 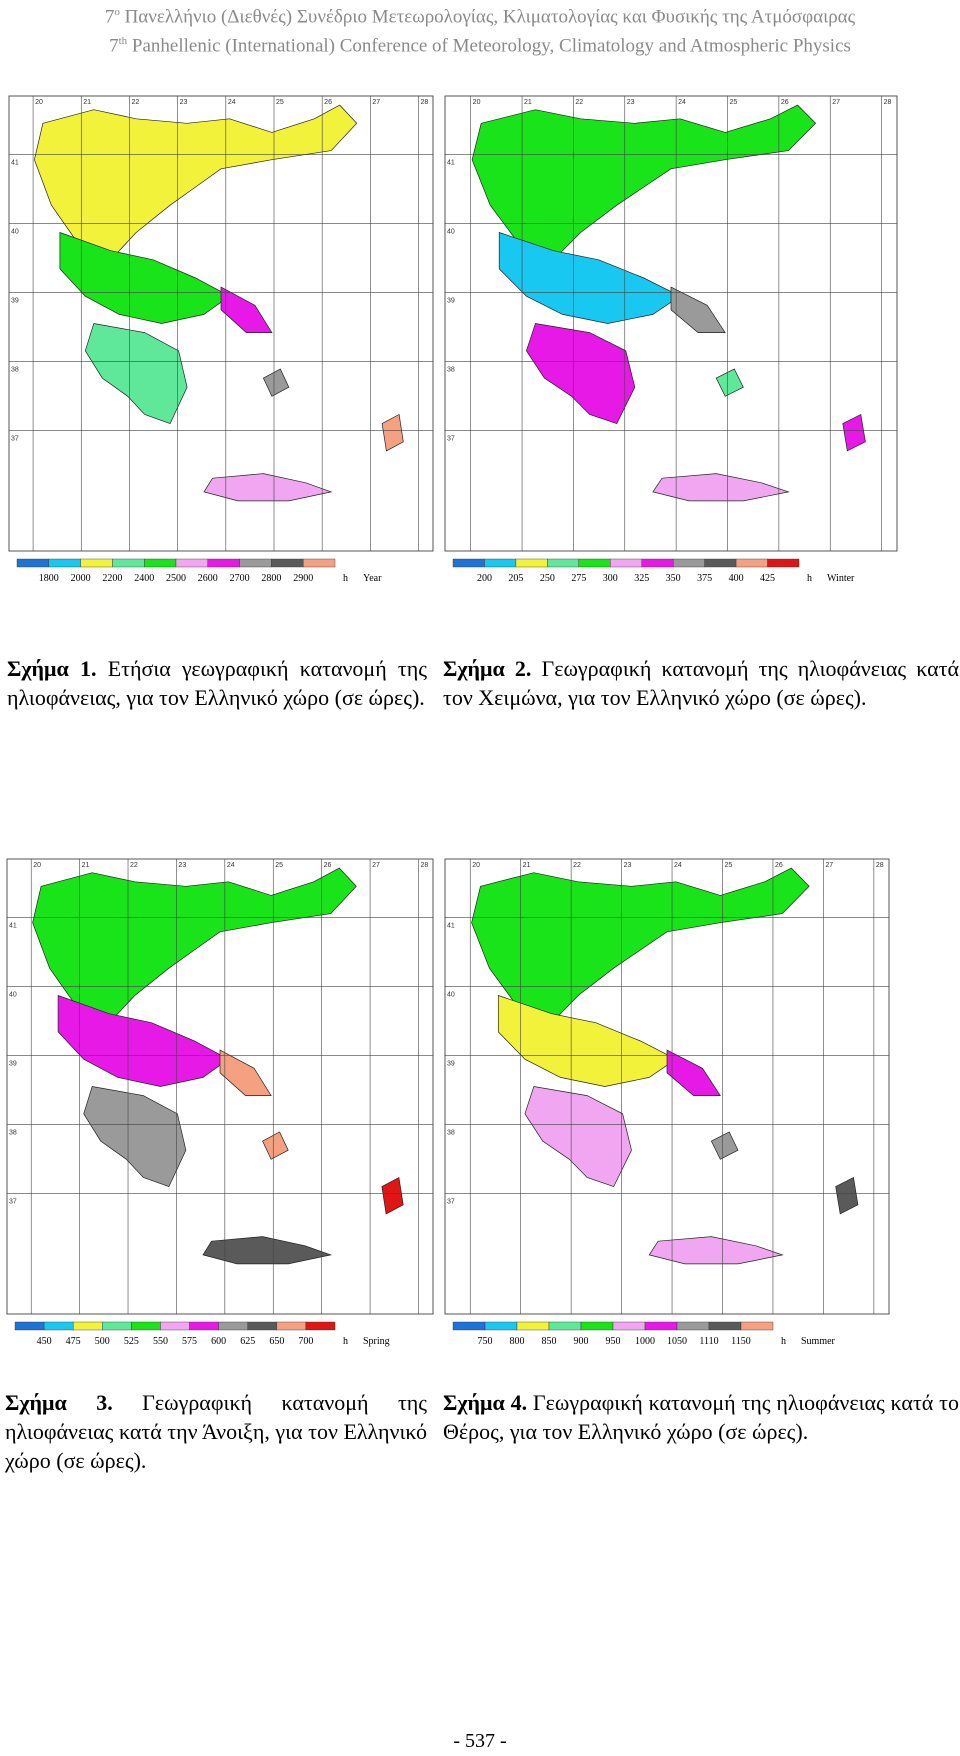 I want to click on legend-value-label: 425, so click(x=767, y=578).